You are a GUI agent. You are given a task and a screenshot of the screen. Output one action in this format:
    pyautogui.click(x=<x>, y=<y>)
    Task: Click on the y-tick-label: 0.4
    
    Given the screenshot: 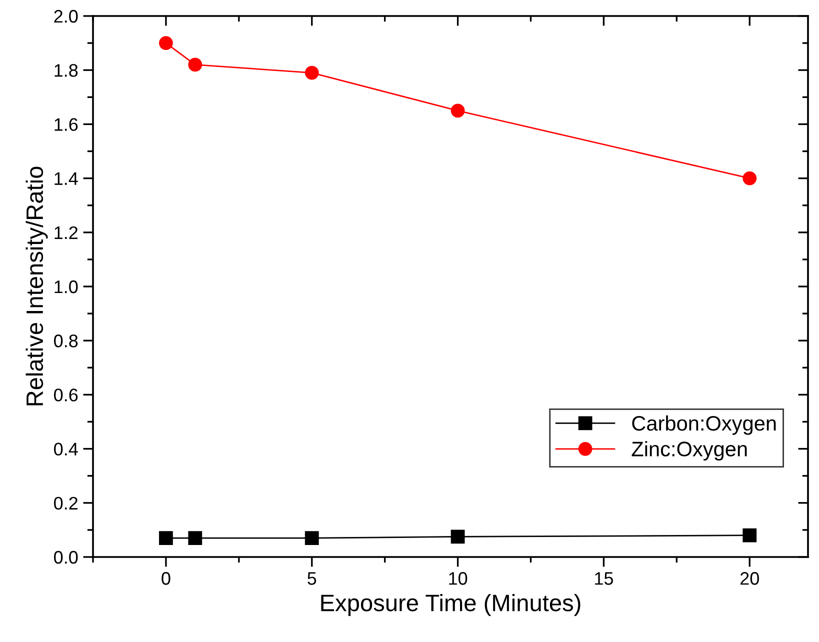 What is the action you would take?
    pyautogui.click(x=66, y=449)
    